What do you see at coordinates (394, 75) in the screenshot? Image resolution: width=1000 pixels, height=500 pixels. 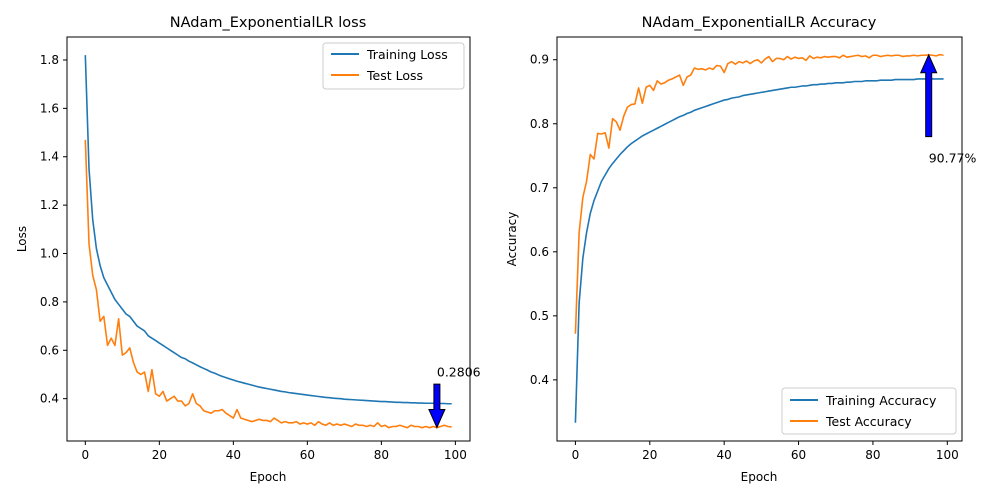 I see `legend-label-test-loss: Test Loss` at bounding box center [394, 75].